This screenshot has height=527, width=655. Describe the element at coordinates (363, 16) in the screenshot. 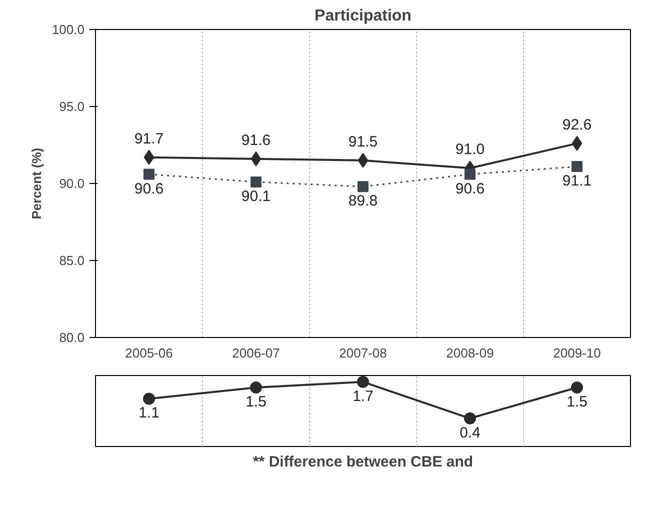

I see `chart-title: Participation` at that location.